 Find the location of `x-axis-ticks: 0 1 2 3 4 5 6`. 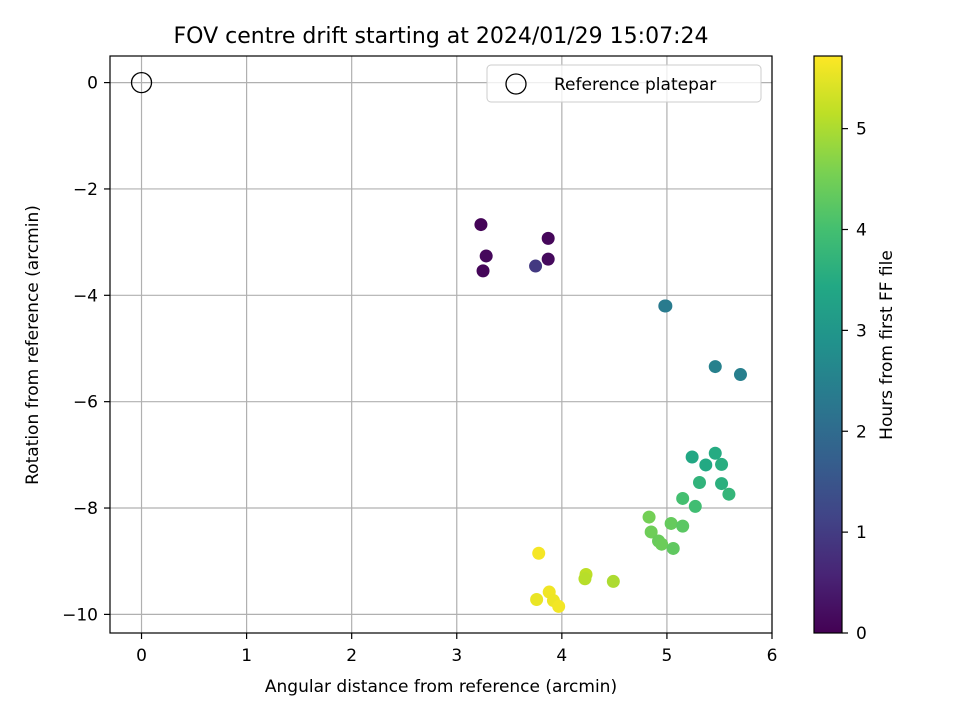

x-axis-ticks: 0 1 2 3 4 5 6 is located at coordinates (456, 649).